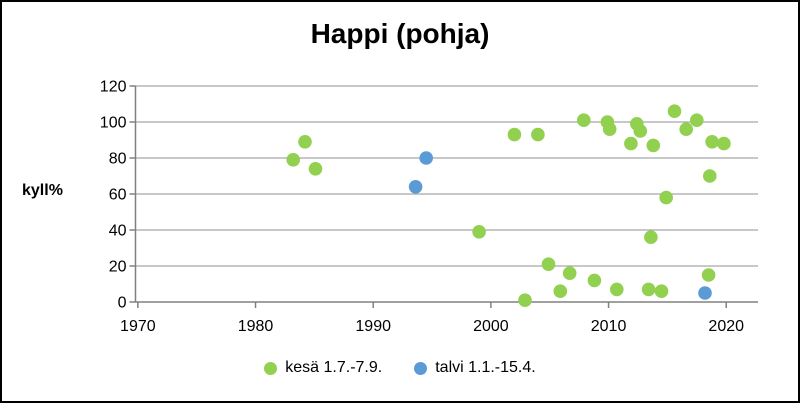  What do you see at coordinates (400, 33) in the screenshot?
I see `chart-title: Happi (pohja)` at bounding box center [400, 33].